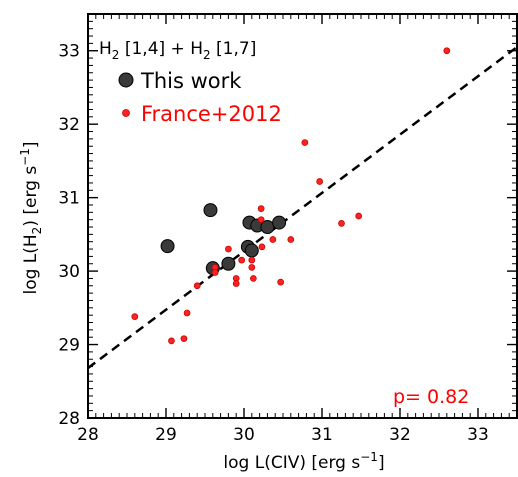 The image size is (518, 477). Describe the element at coordinates (31, 217) in the screenshot. I see `y-axis-title: log L(H2) [erg s−1]` at that location.